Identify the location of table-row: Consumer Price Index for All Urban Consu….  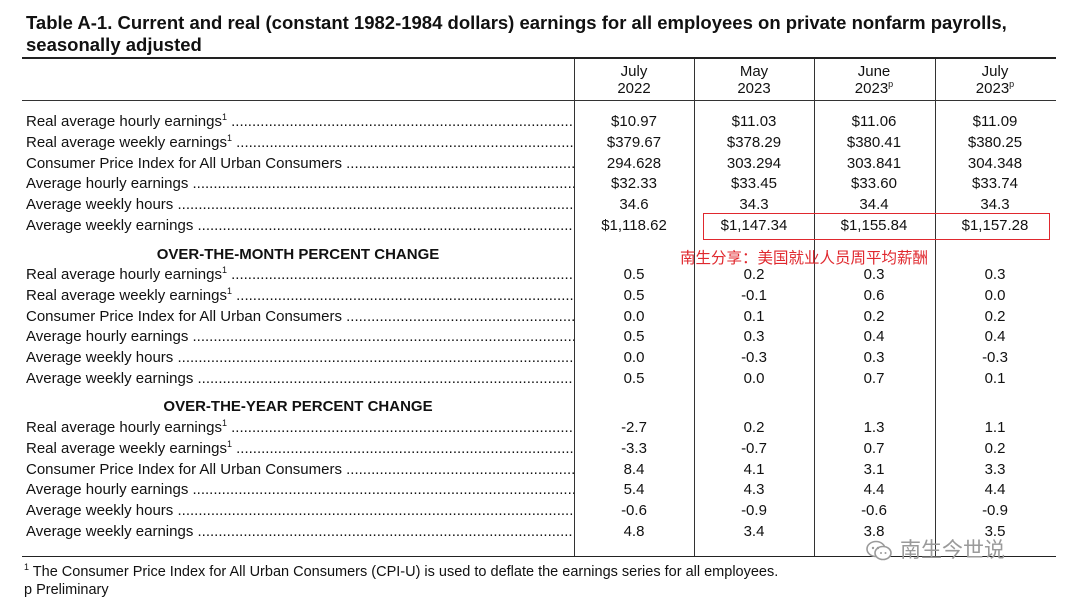
(539, 470).